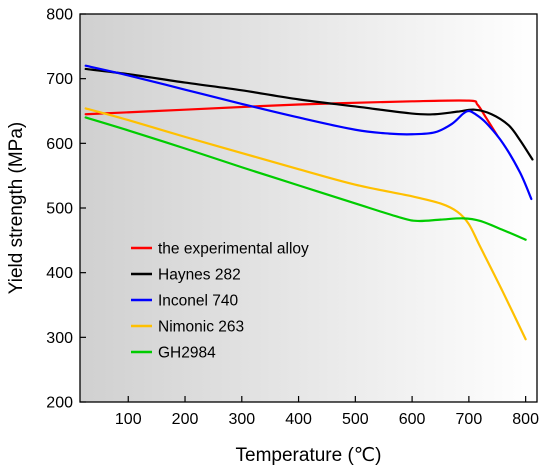  I want to click on legend-label-nimonic-263: Nimonic 263, so click(201, 327).